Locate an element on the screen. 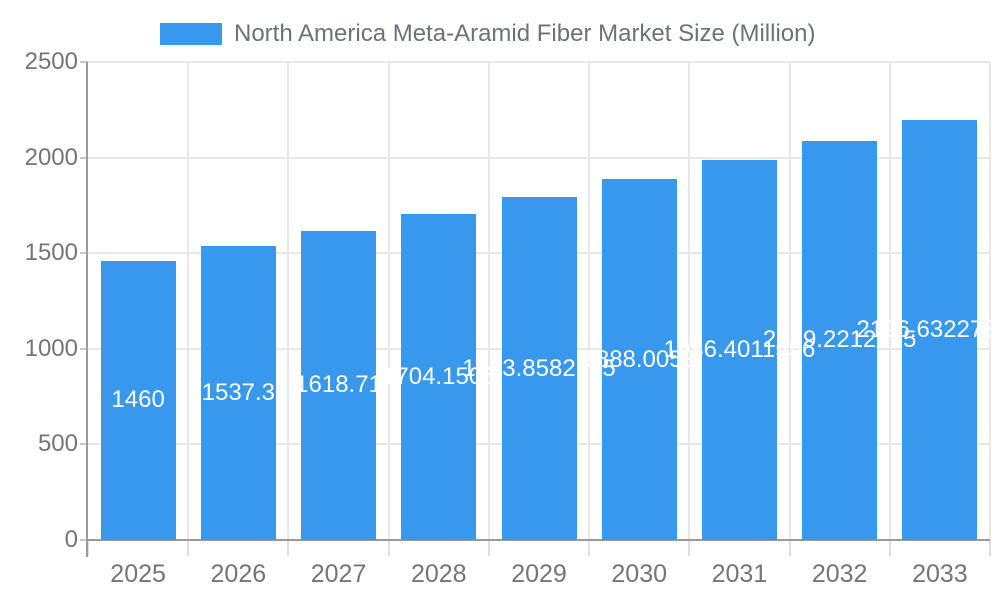  bar-value-label: 2196.63227312 is located at coordinates (928, 329).